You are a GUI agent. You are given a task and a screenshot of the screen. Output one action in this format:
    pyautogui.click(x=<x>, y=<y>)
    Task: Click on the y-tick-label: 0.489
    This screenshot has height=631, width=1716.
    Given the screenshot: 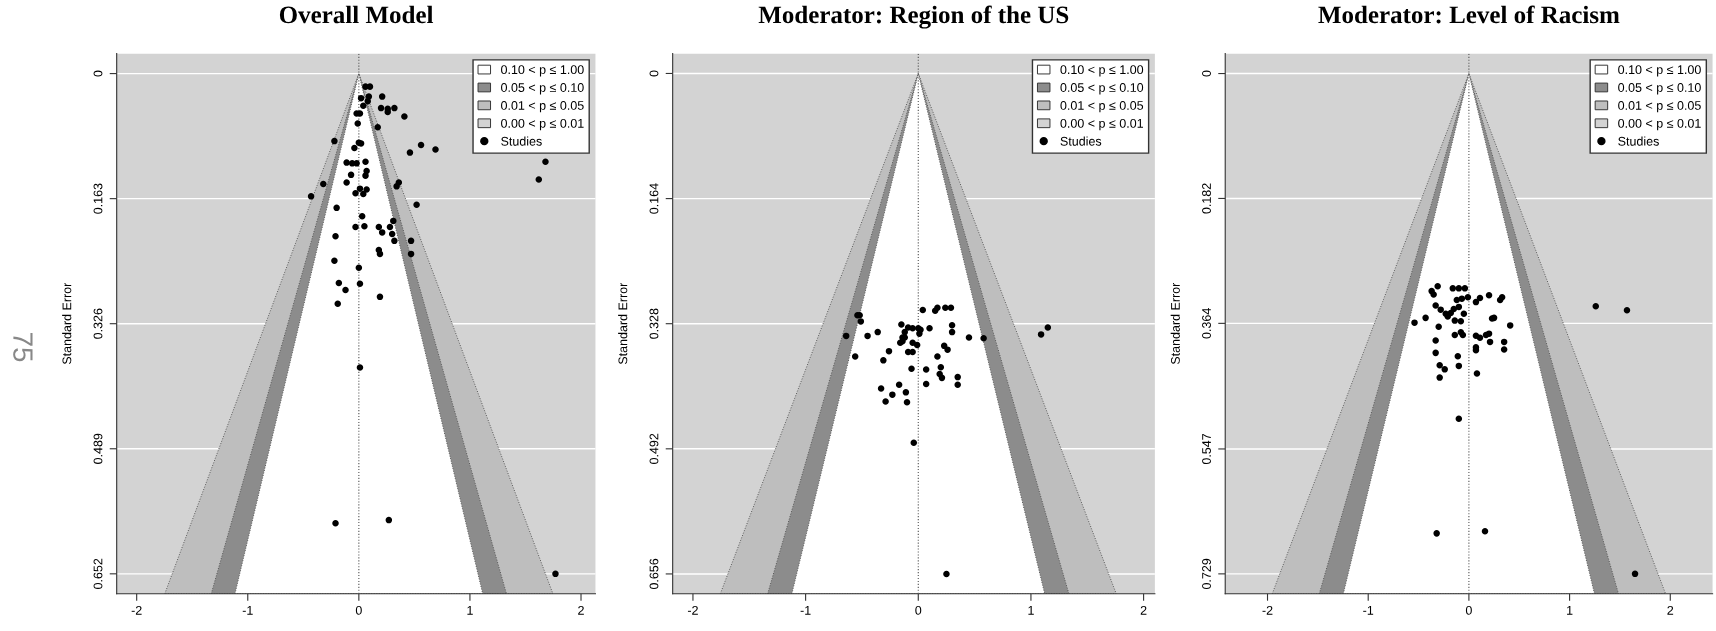 What is the action you would take?
    pyautogui.click(x=98, y=448)
    